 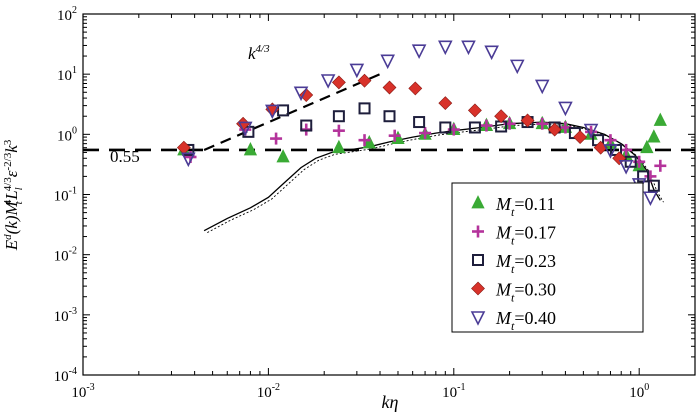 What do you see at coordinates (268, 391) in the screenshot?
I see `x-tick-label: 10⁻²` at bounding box center [268, 391].